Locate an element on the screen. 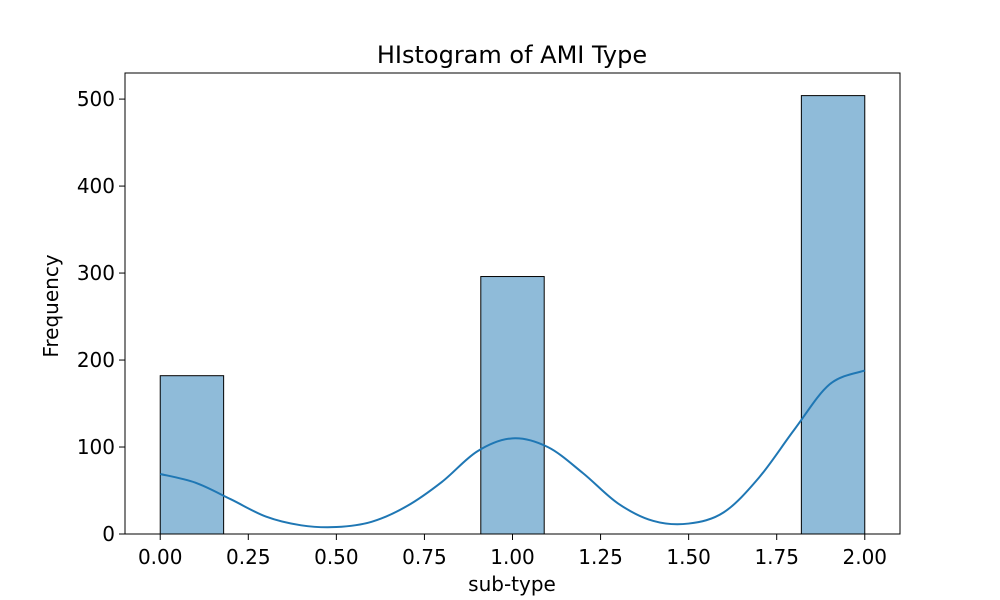 The height and width of the screenshot is (600, 1000). x-tick-label: 2.00 is located at coordinates (865, 557).